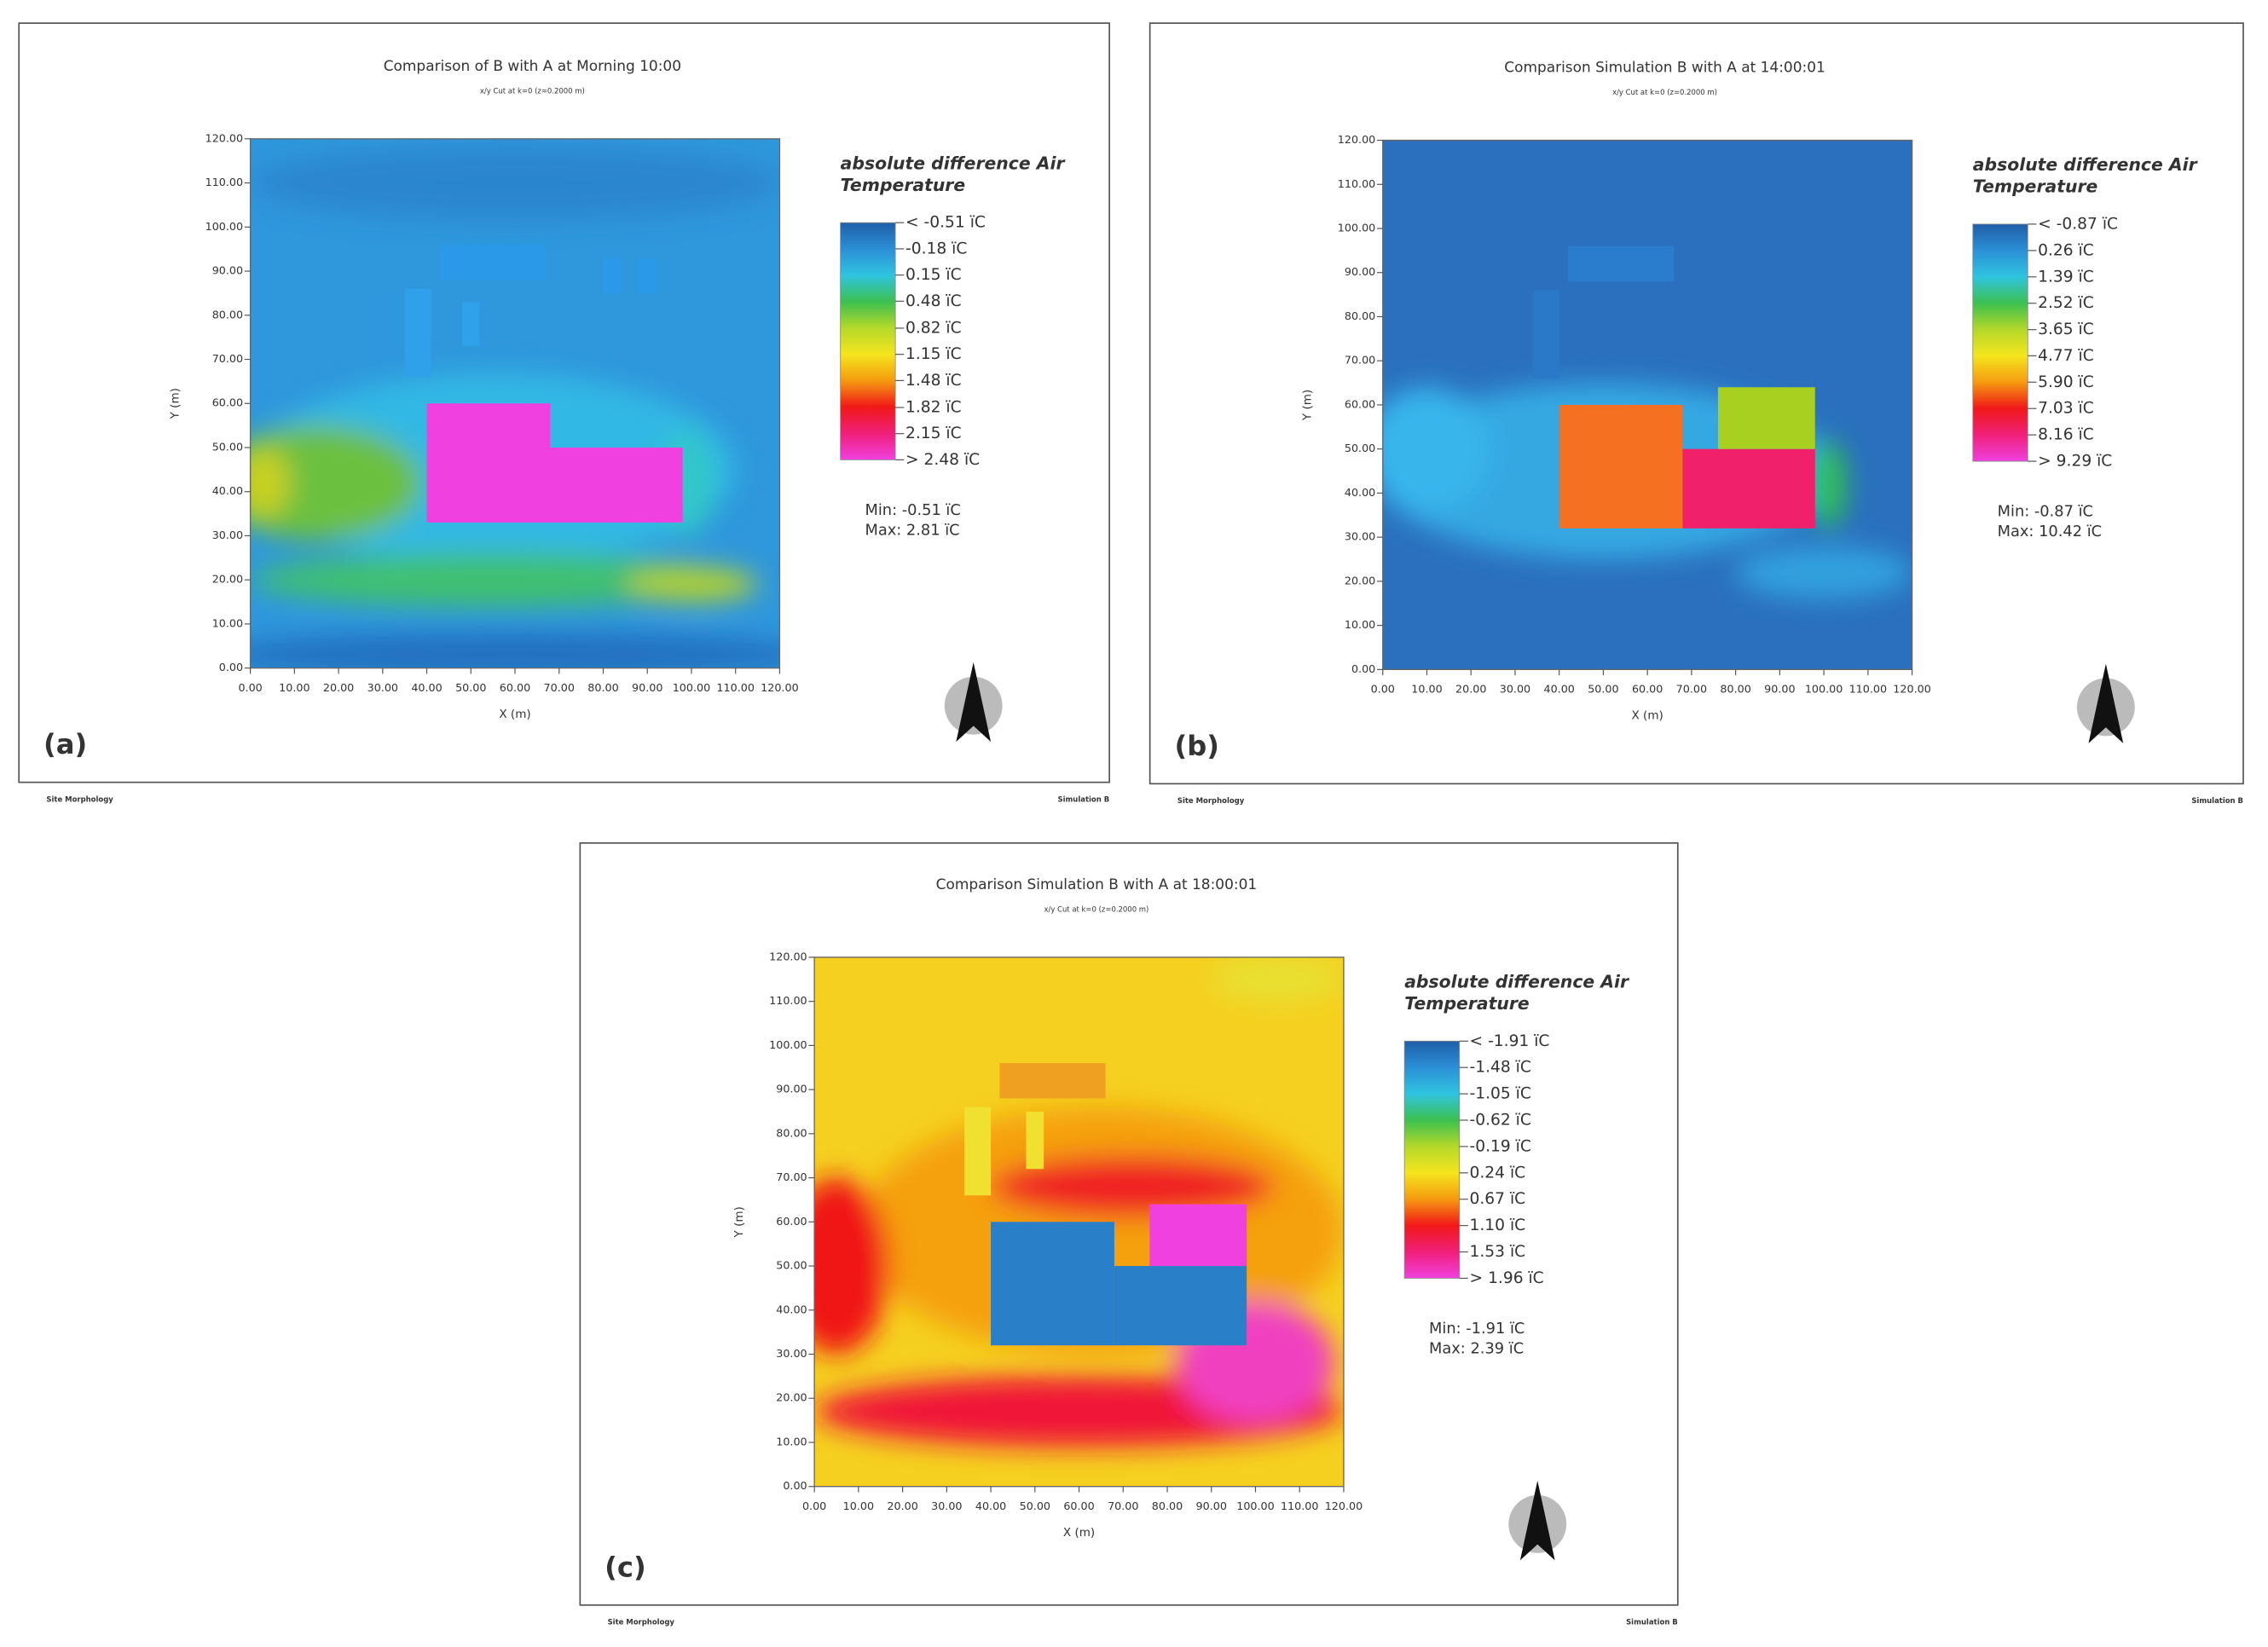  What do you see at coordinates (1498, 1199) in the screenshot?
I see `colorbar-label: 0.67 ïC` at bounding box center [1498, 1199].